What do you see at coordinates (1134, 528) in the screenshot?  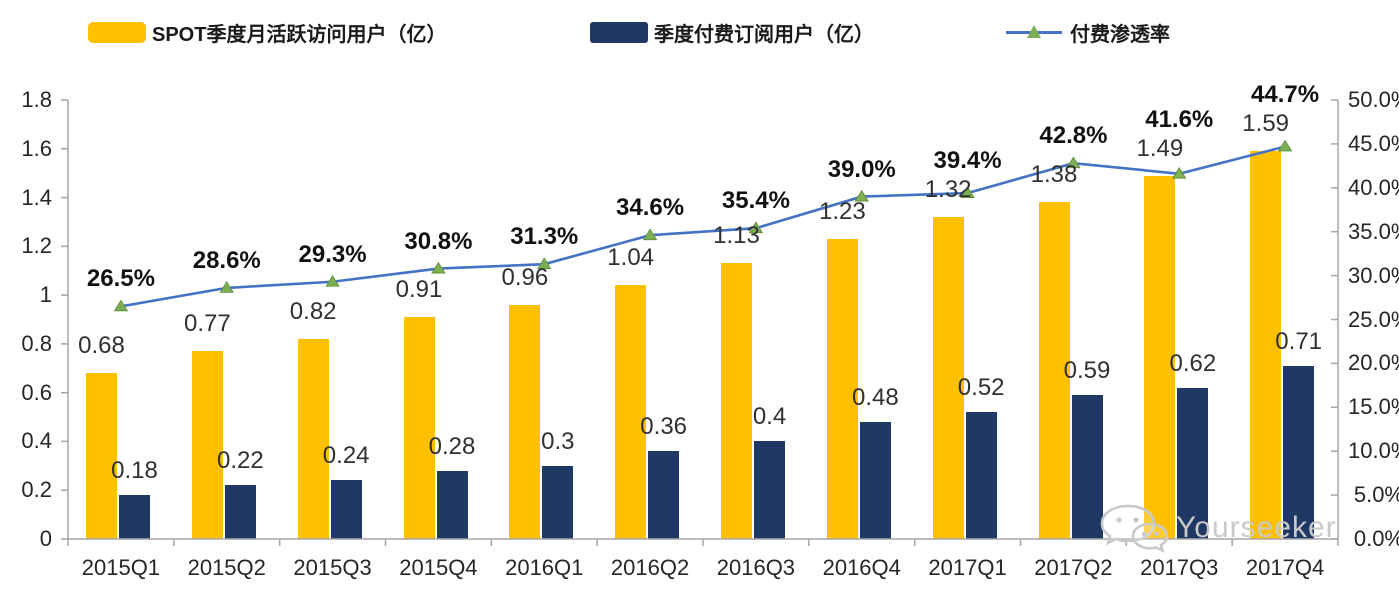 I see `wechat-icon` at bounding box center [1134, 528].